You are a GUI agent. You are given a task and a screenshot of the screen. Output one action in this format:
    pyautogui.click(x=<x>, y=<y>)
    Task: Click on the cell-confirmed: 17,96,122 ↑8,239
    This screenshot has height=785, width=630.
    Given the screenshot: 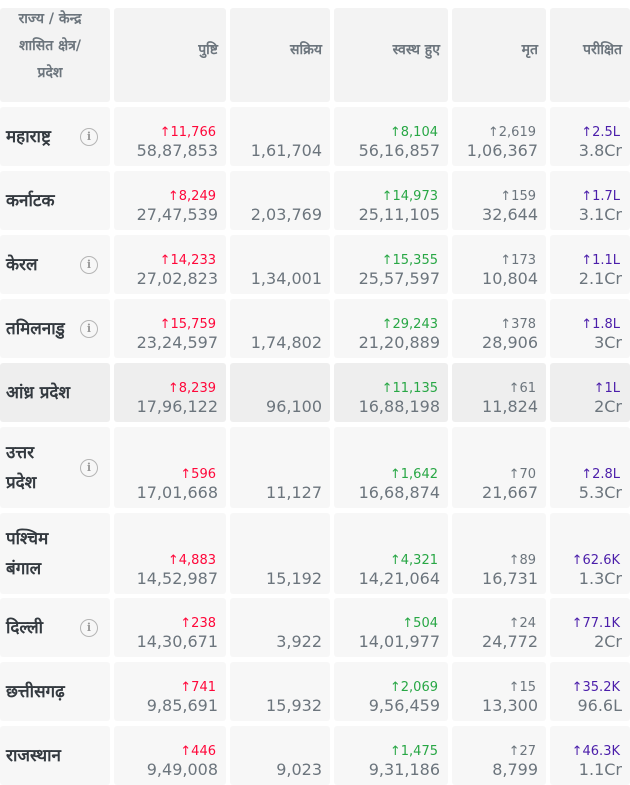 What is the action you would take?
    pyautogui.click(x=170, y=392)
    